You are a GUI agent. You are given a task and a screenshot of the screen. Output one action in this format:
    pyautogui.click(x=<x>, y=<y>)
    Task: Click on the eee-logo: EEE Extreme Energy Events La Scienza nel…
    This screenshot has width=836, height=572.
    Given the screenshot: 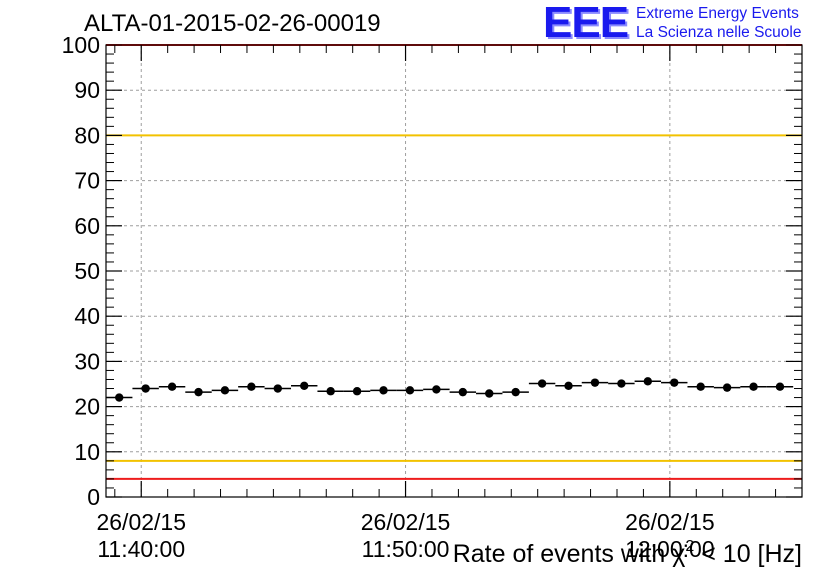 What is the action you would take?
    pyautogui.click(x=672, y=23)
    